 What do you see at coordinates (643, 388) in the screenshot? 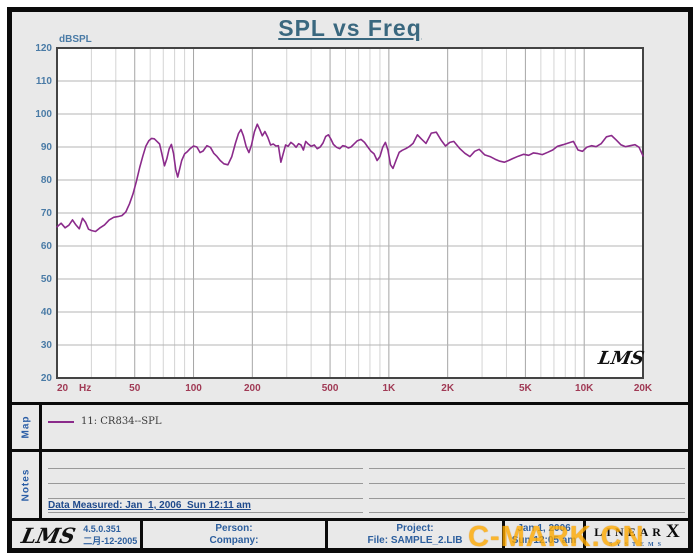
I see `x-tick-label: 20K` at bounding box center [643, 388].